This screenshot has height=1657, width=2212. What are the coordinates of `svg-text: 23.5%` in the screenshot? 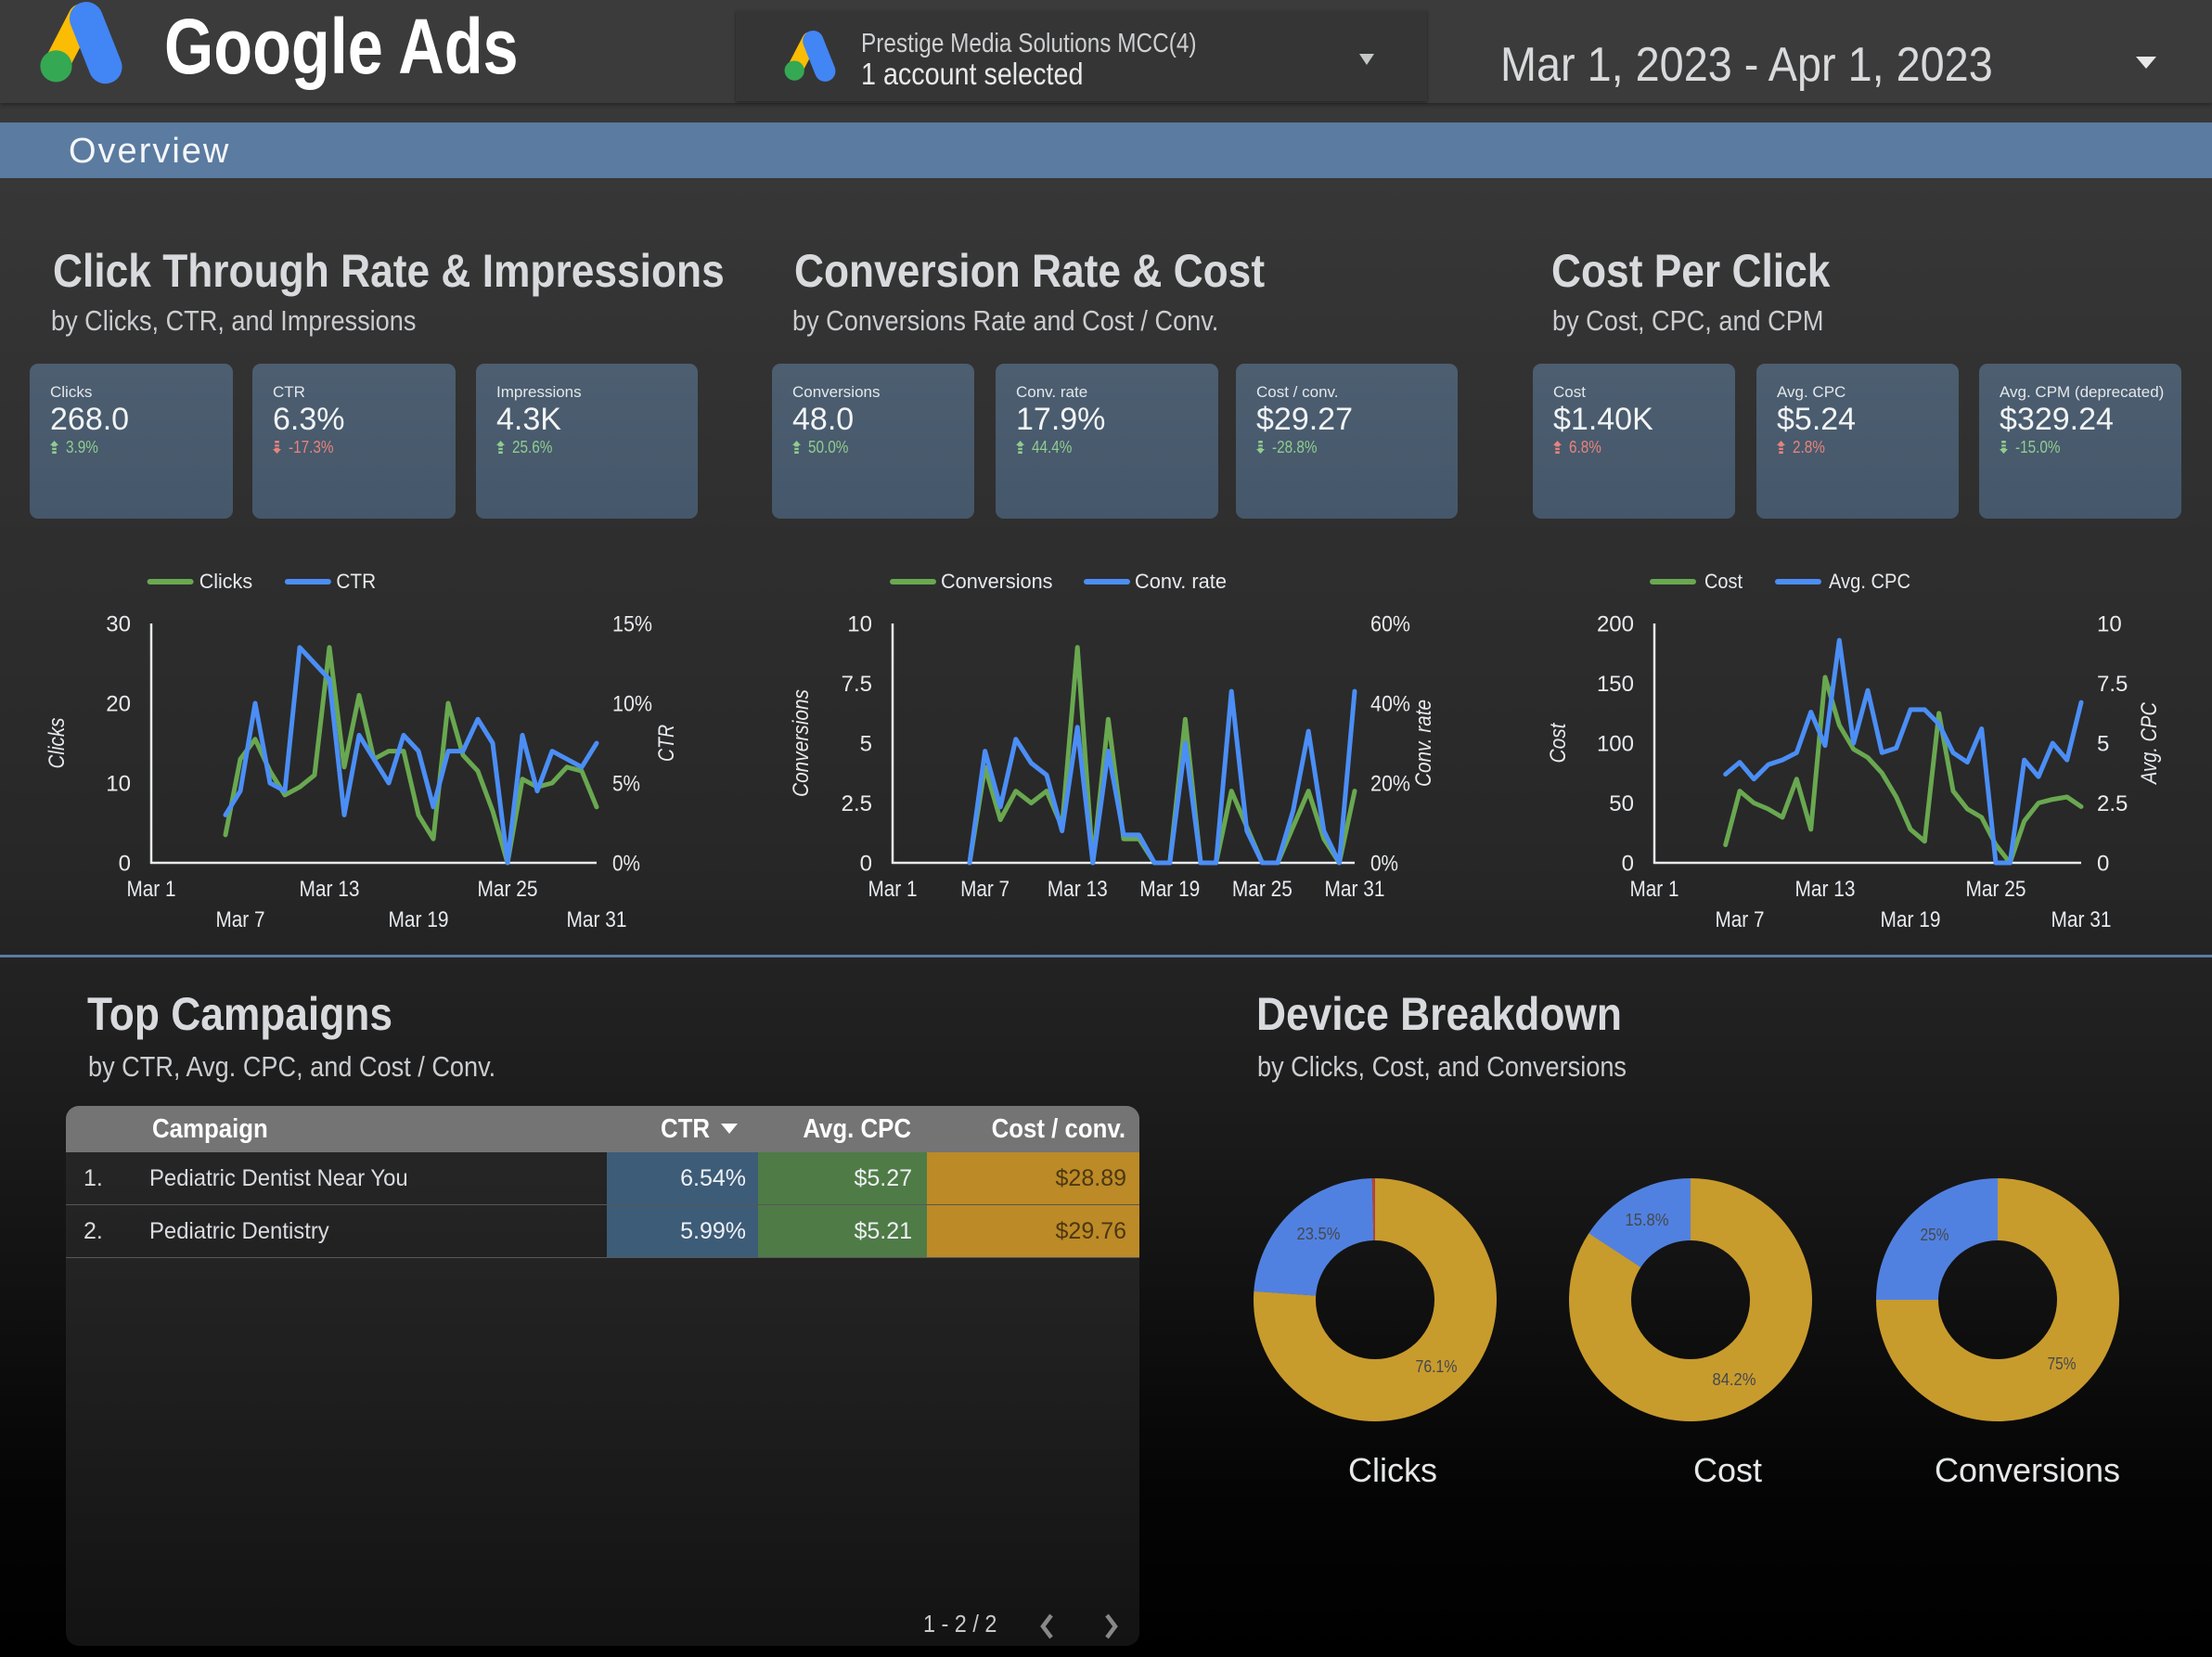 It's located at (1319, 1234).